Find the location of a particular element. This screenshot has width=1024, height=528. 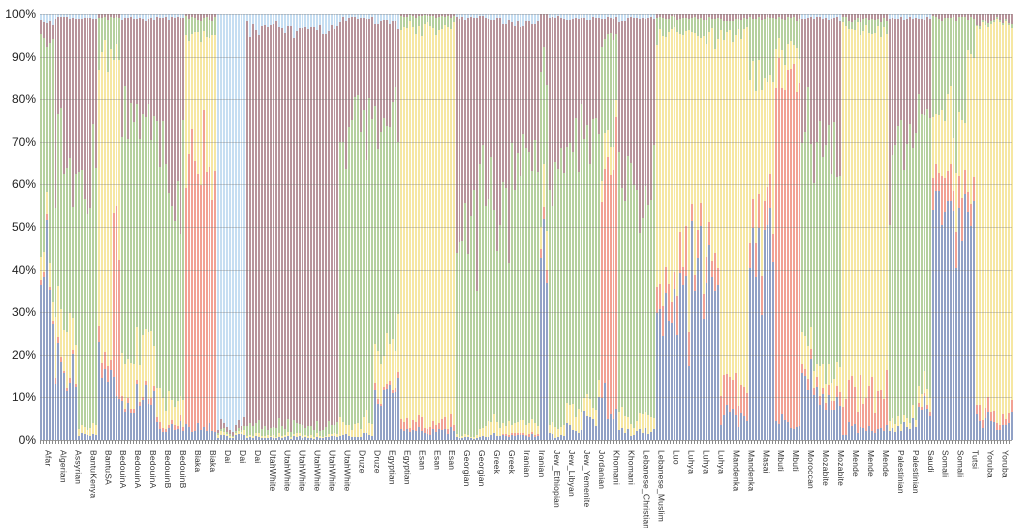

admixture-bar-Druze is located at coordinates (348, 227).